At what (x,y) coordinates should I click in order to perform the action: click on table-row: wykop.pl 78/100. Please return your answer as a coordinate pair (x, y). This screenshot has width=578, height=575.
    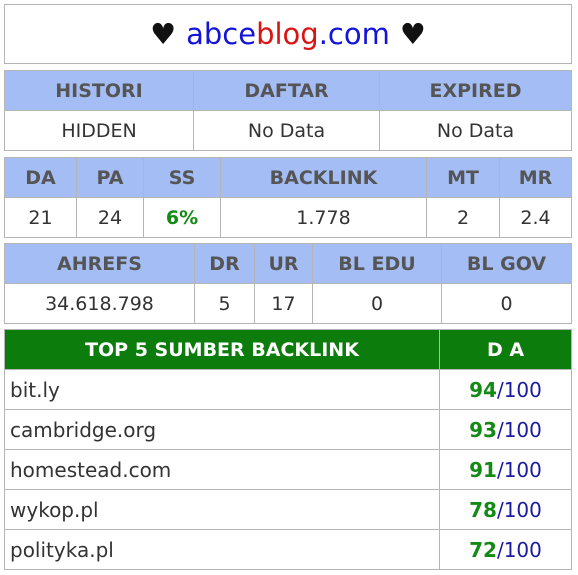
    Looking at the image, I should click on (288, 510).